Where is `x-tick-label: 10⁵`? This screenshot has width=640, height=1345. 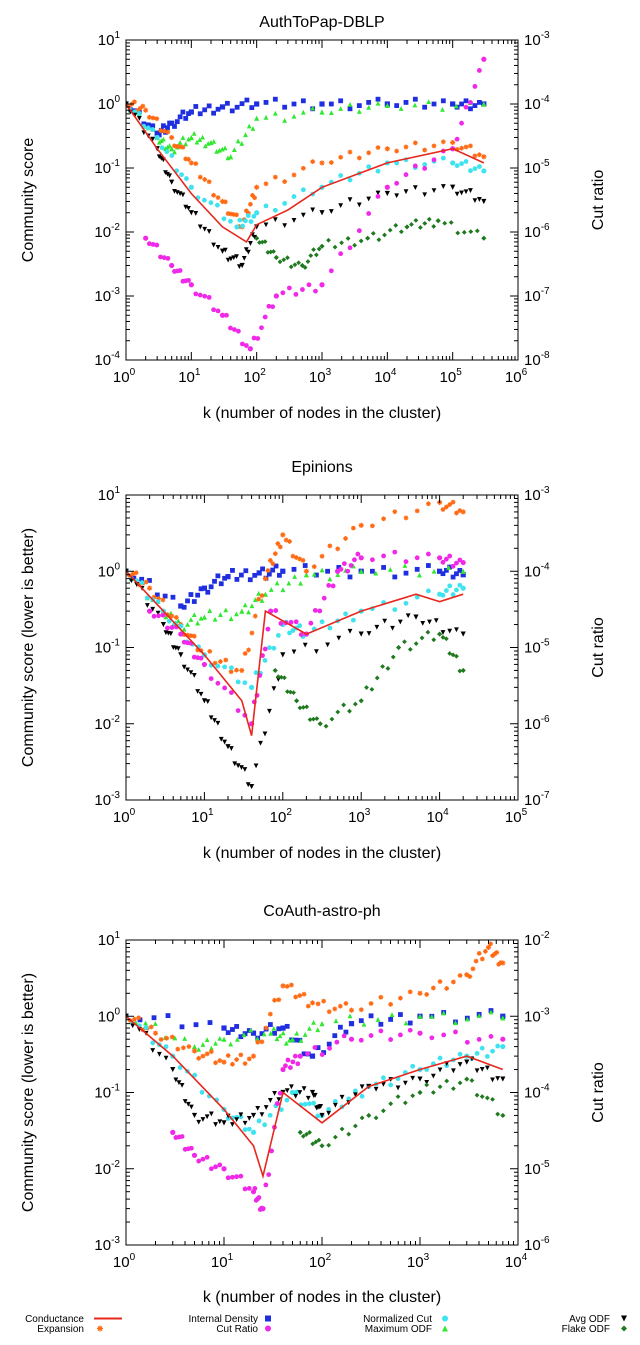
x-tick-label: 10⁵ is located at coordinates (451, 376).